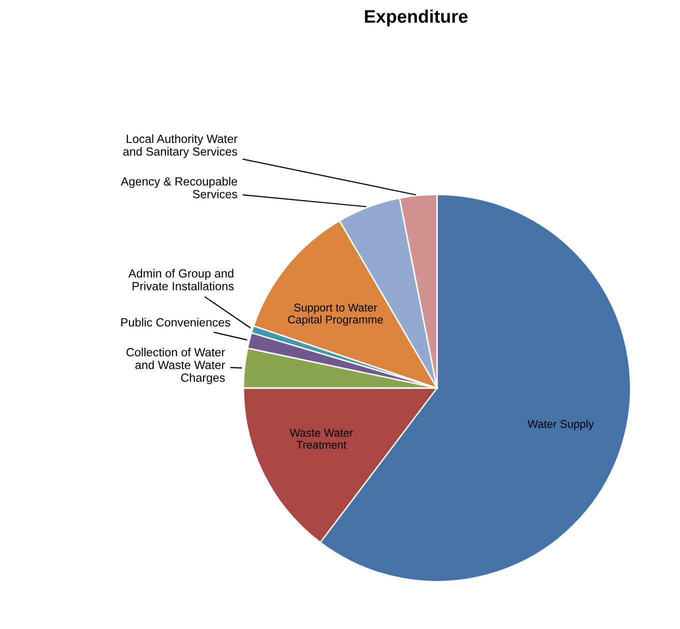 The image size is (680, 629). I want to click on slice-label: Collection of Water and Waste Water Charges, so click(175, 366).